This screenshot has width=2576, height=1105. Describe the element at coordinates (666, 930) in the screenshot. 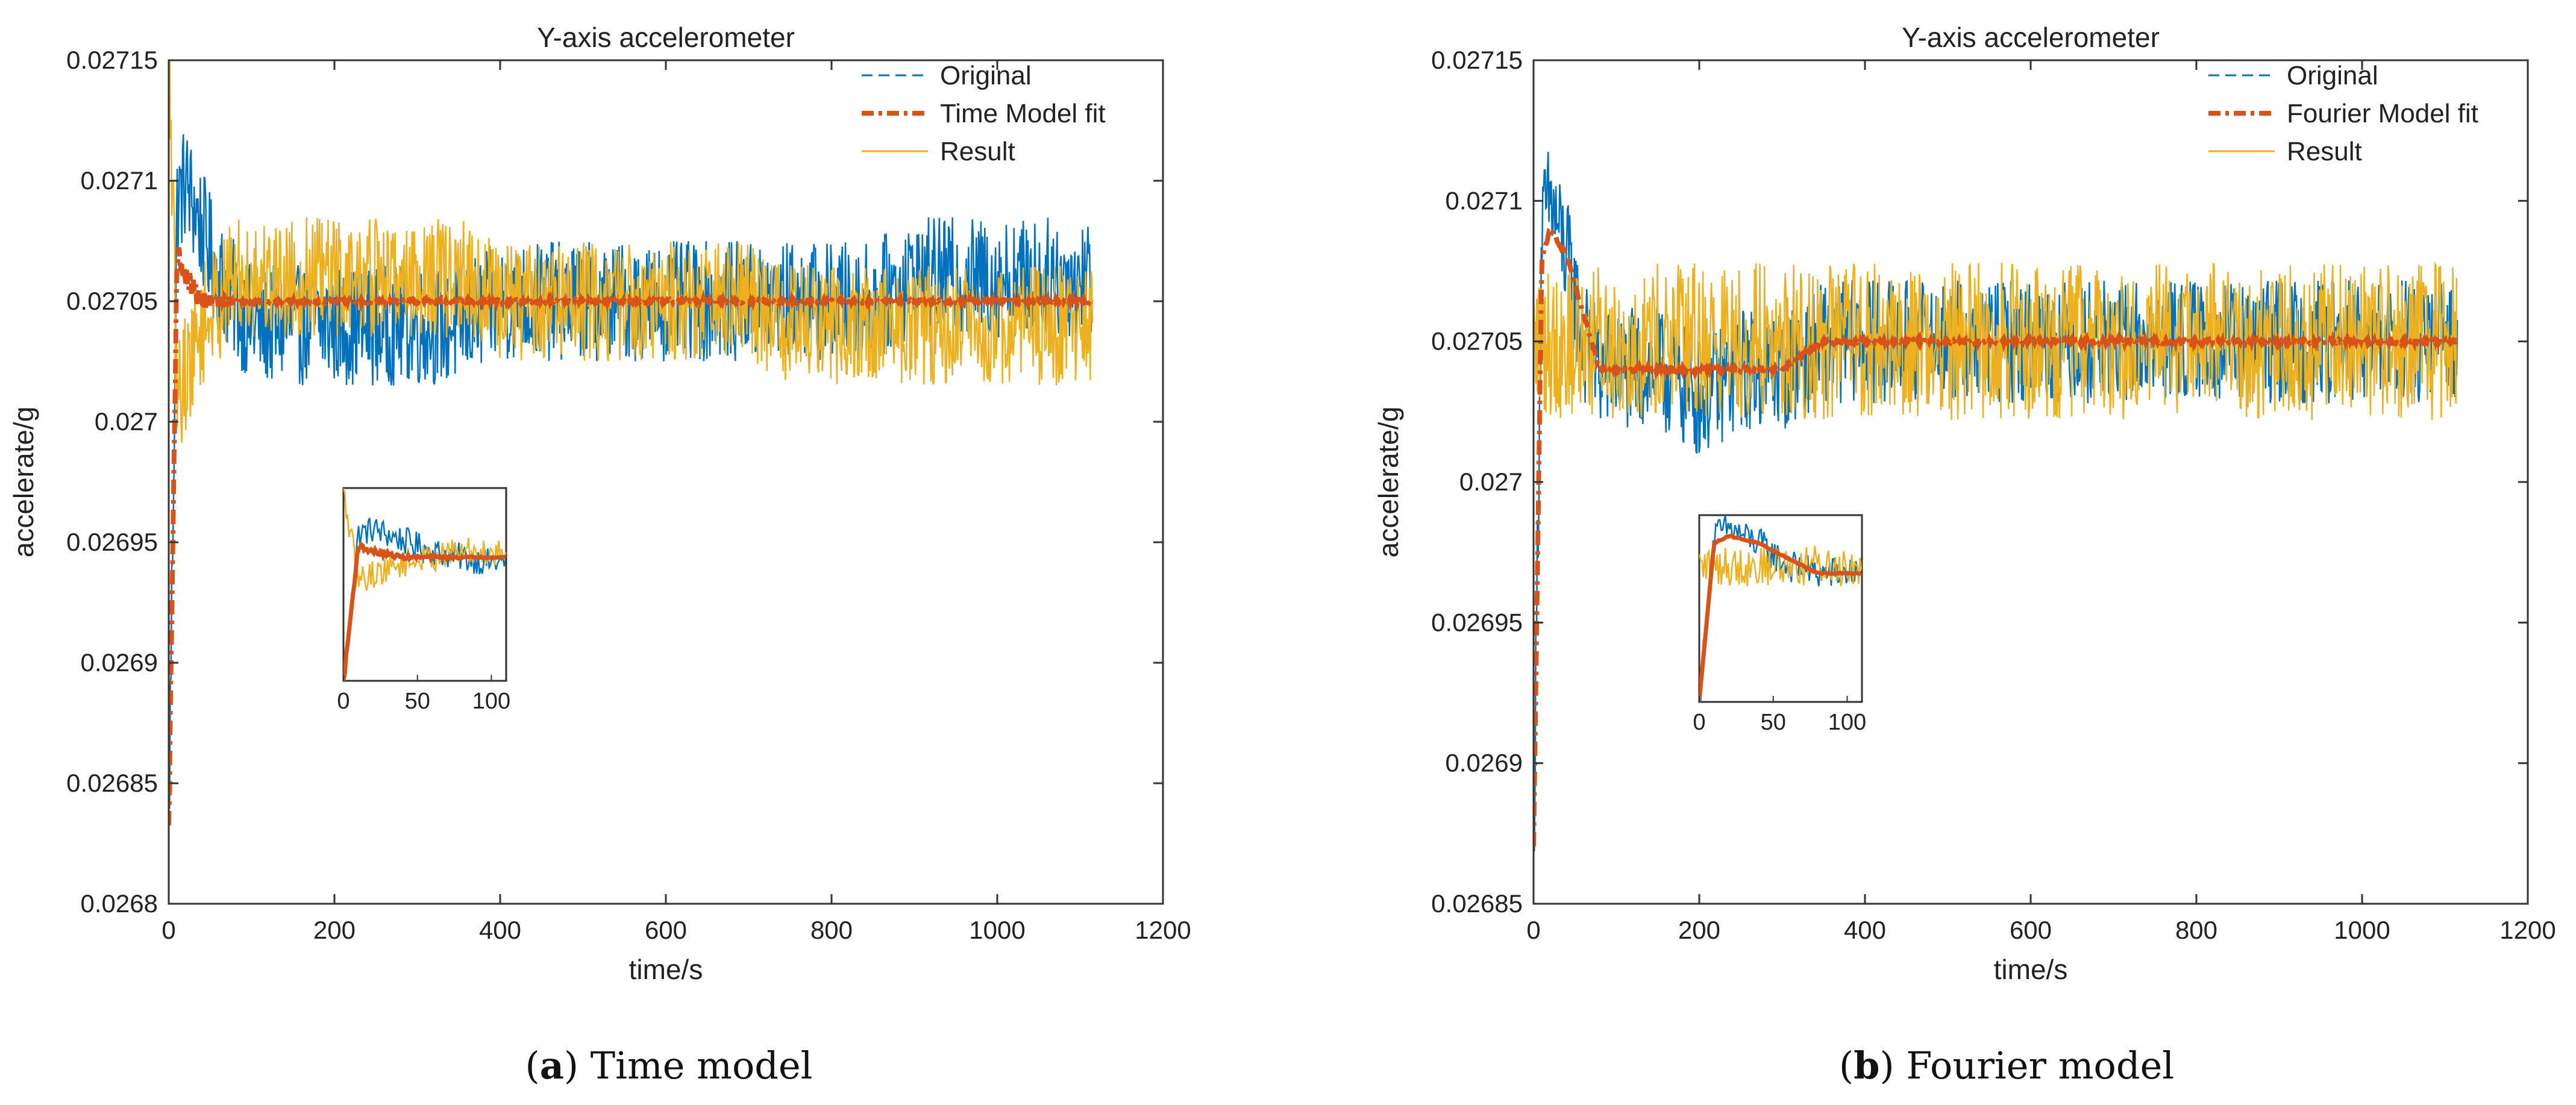

I see `chart-a-xtick-label: 600` at that location.